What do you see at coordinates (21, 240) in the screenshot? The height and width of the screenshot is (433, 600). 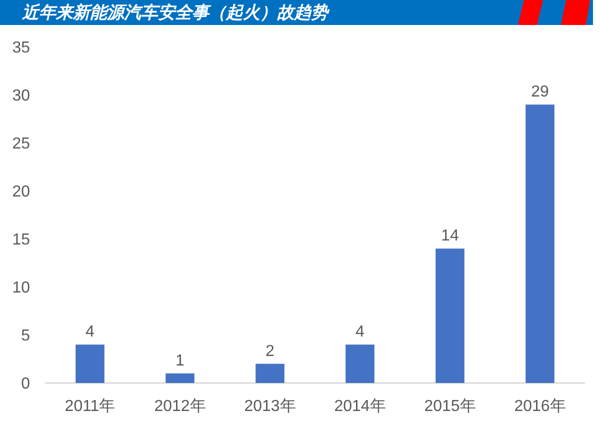 I see `y-tick-label: 15` at bounding box center [21, 240].